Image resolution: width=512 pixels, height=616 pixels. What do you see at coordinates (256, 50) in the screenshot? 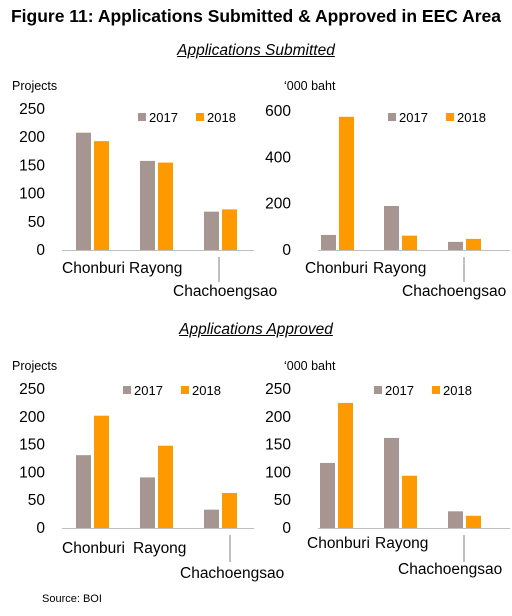
I see `section-title-submitted: Applications Submitted` at bounding box center [256, 50].